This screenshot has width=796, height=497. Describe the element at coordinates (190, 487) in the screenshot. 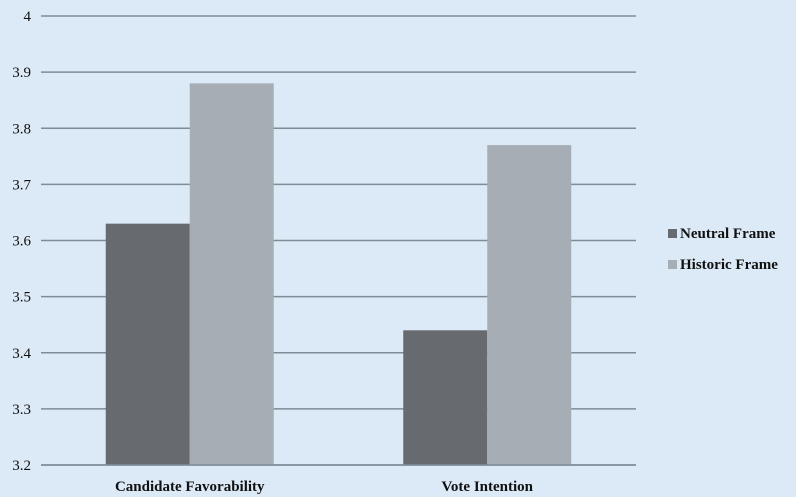

I see `x-category-label: Candidate Favorability` at that location.